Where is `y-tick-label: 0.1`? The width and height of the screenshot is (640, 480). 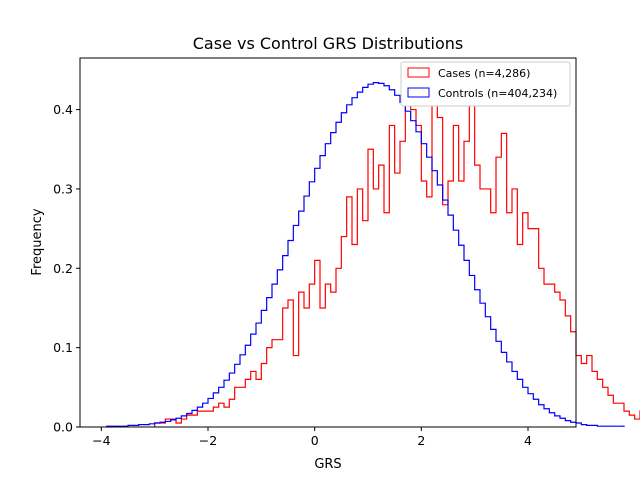
y-tick-label: 0.1 is located at coordinates (63, 347).